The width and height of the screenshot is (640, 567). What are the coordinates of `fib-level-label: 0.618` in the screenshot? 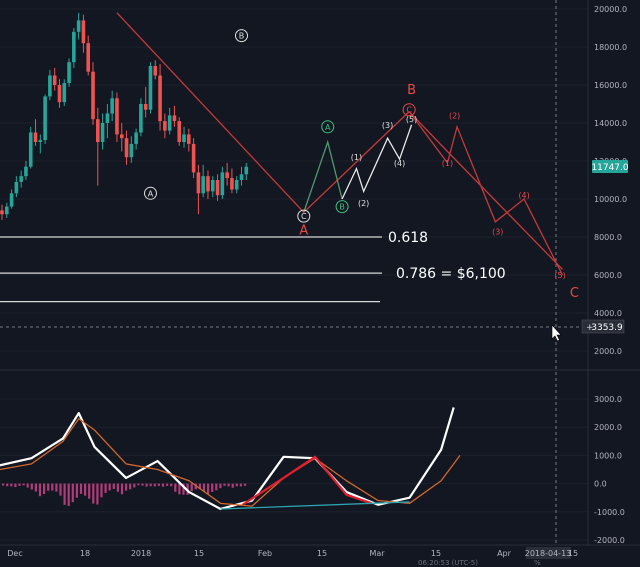 It's located at (408, 238).